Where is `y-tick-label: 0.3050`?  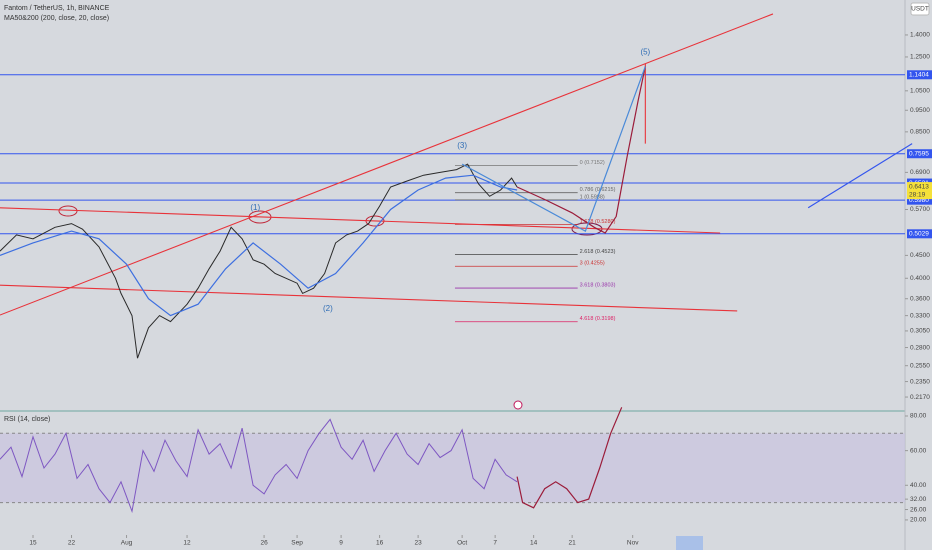 y-tick-label: 0.3050 is located at coordinates (920, 331).